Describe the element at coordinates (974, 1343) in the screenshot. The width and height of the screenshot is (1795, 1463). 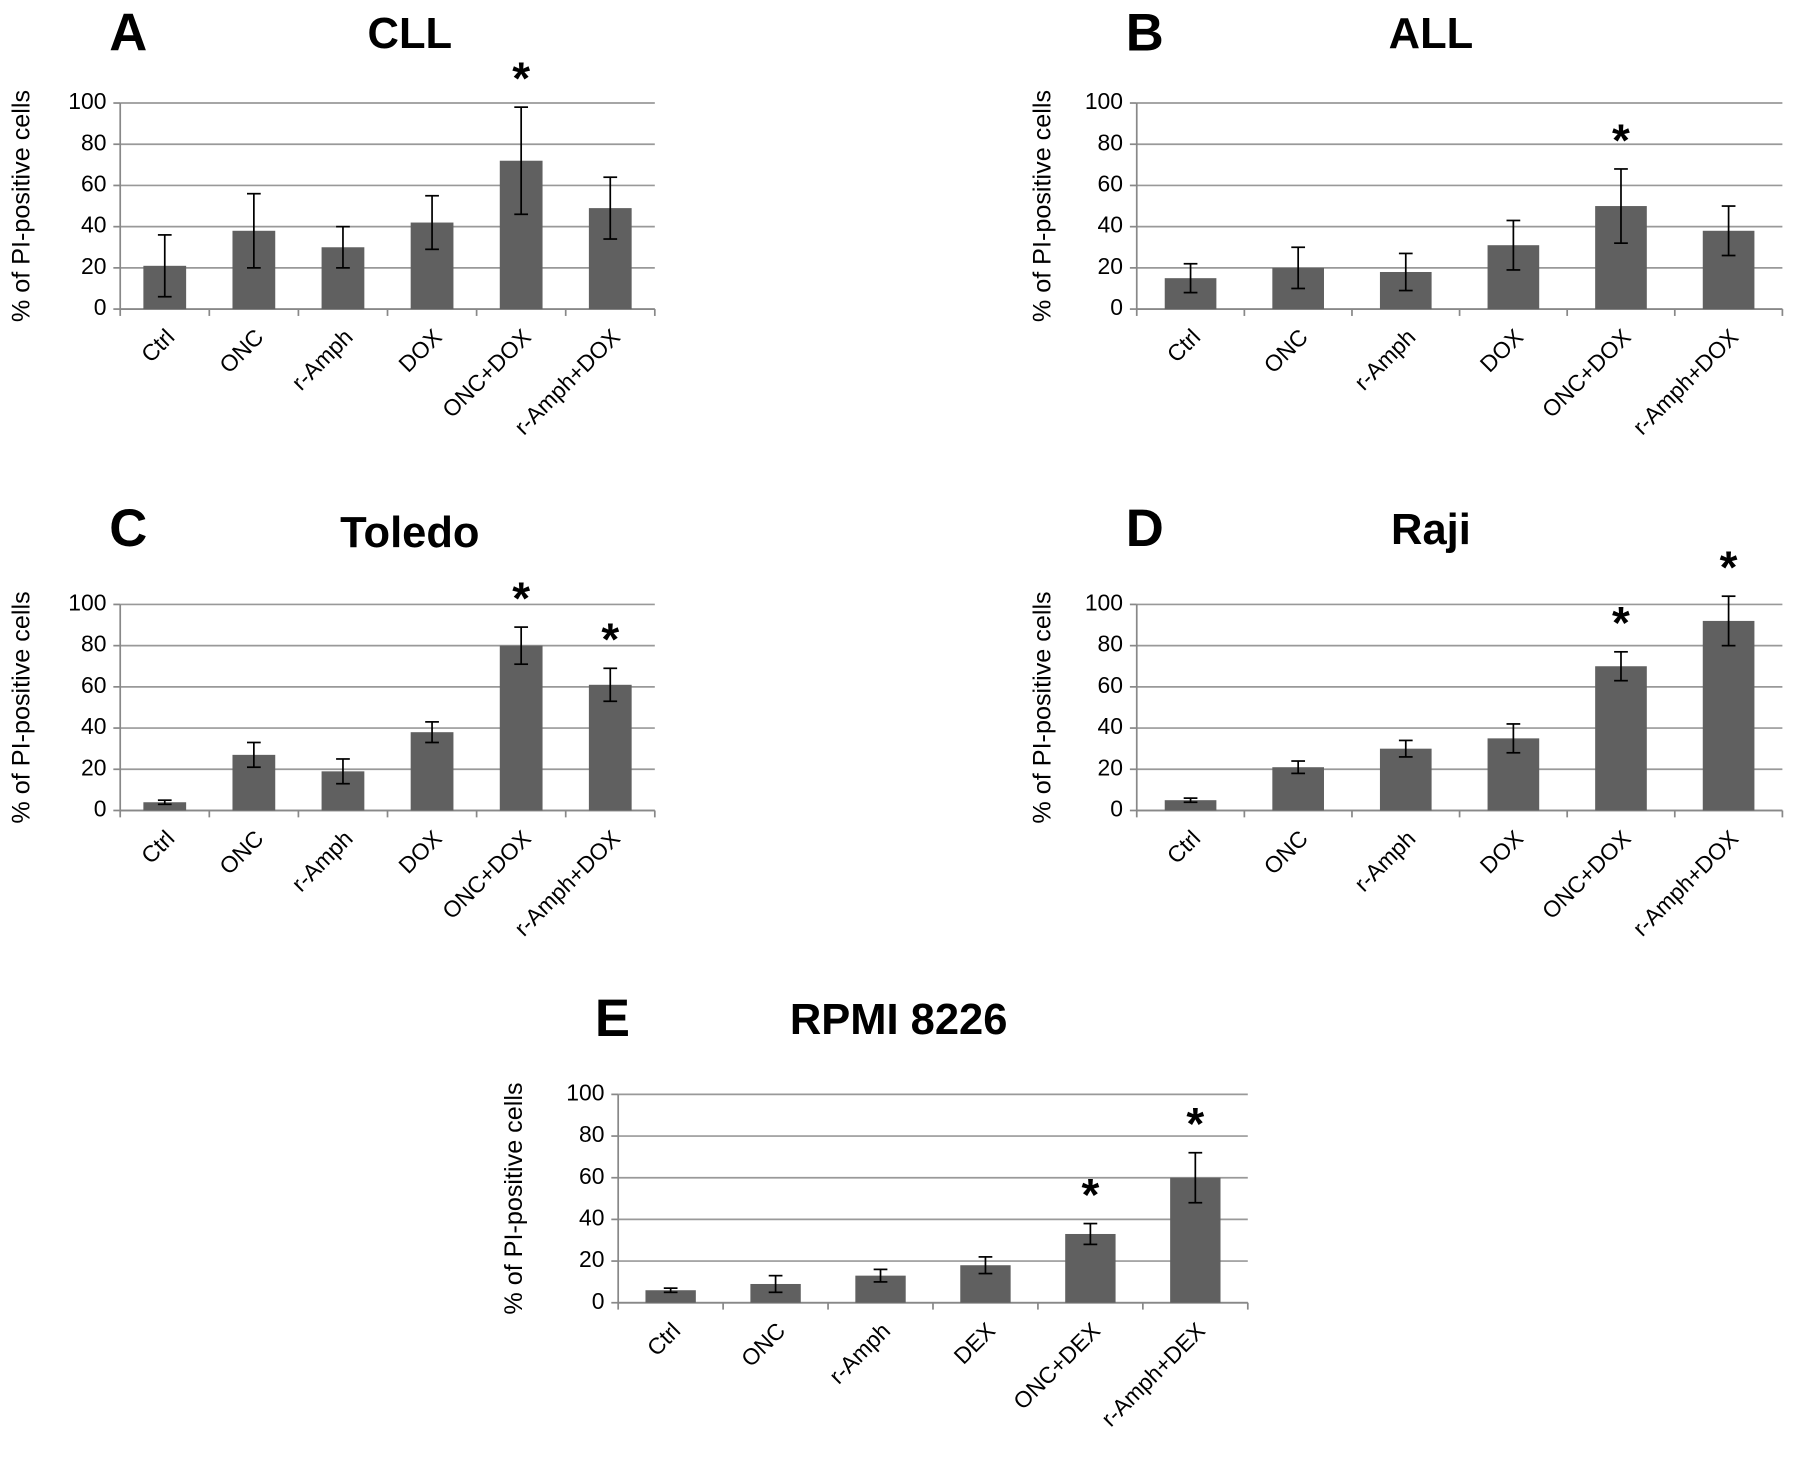
I see `x-tick-label: DEX` at that location.